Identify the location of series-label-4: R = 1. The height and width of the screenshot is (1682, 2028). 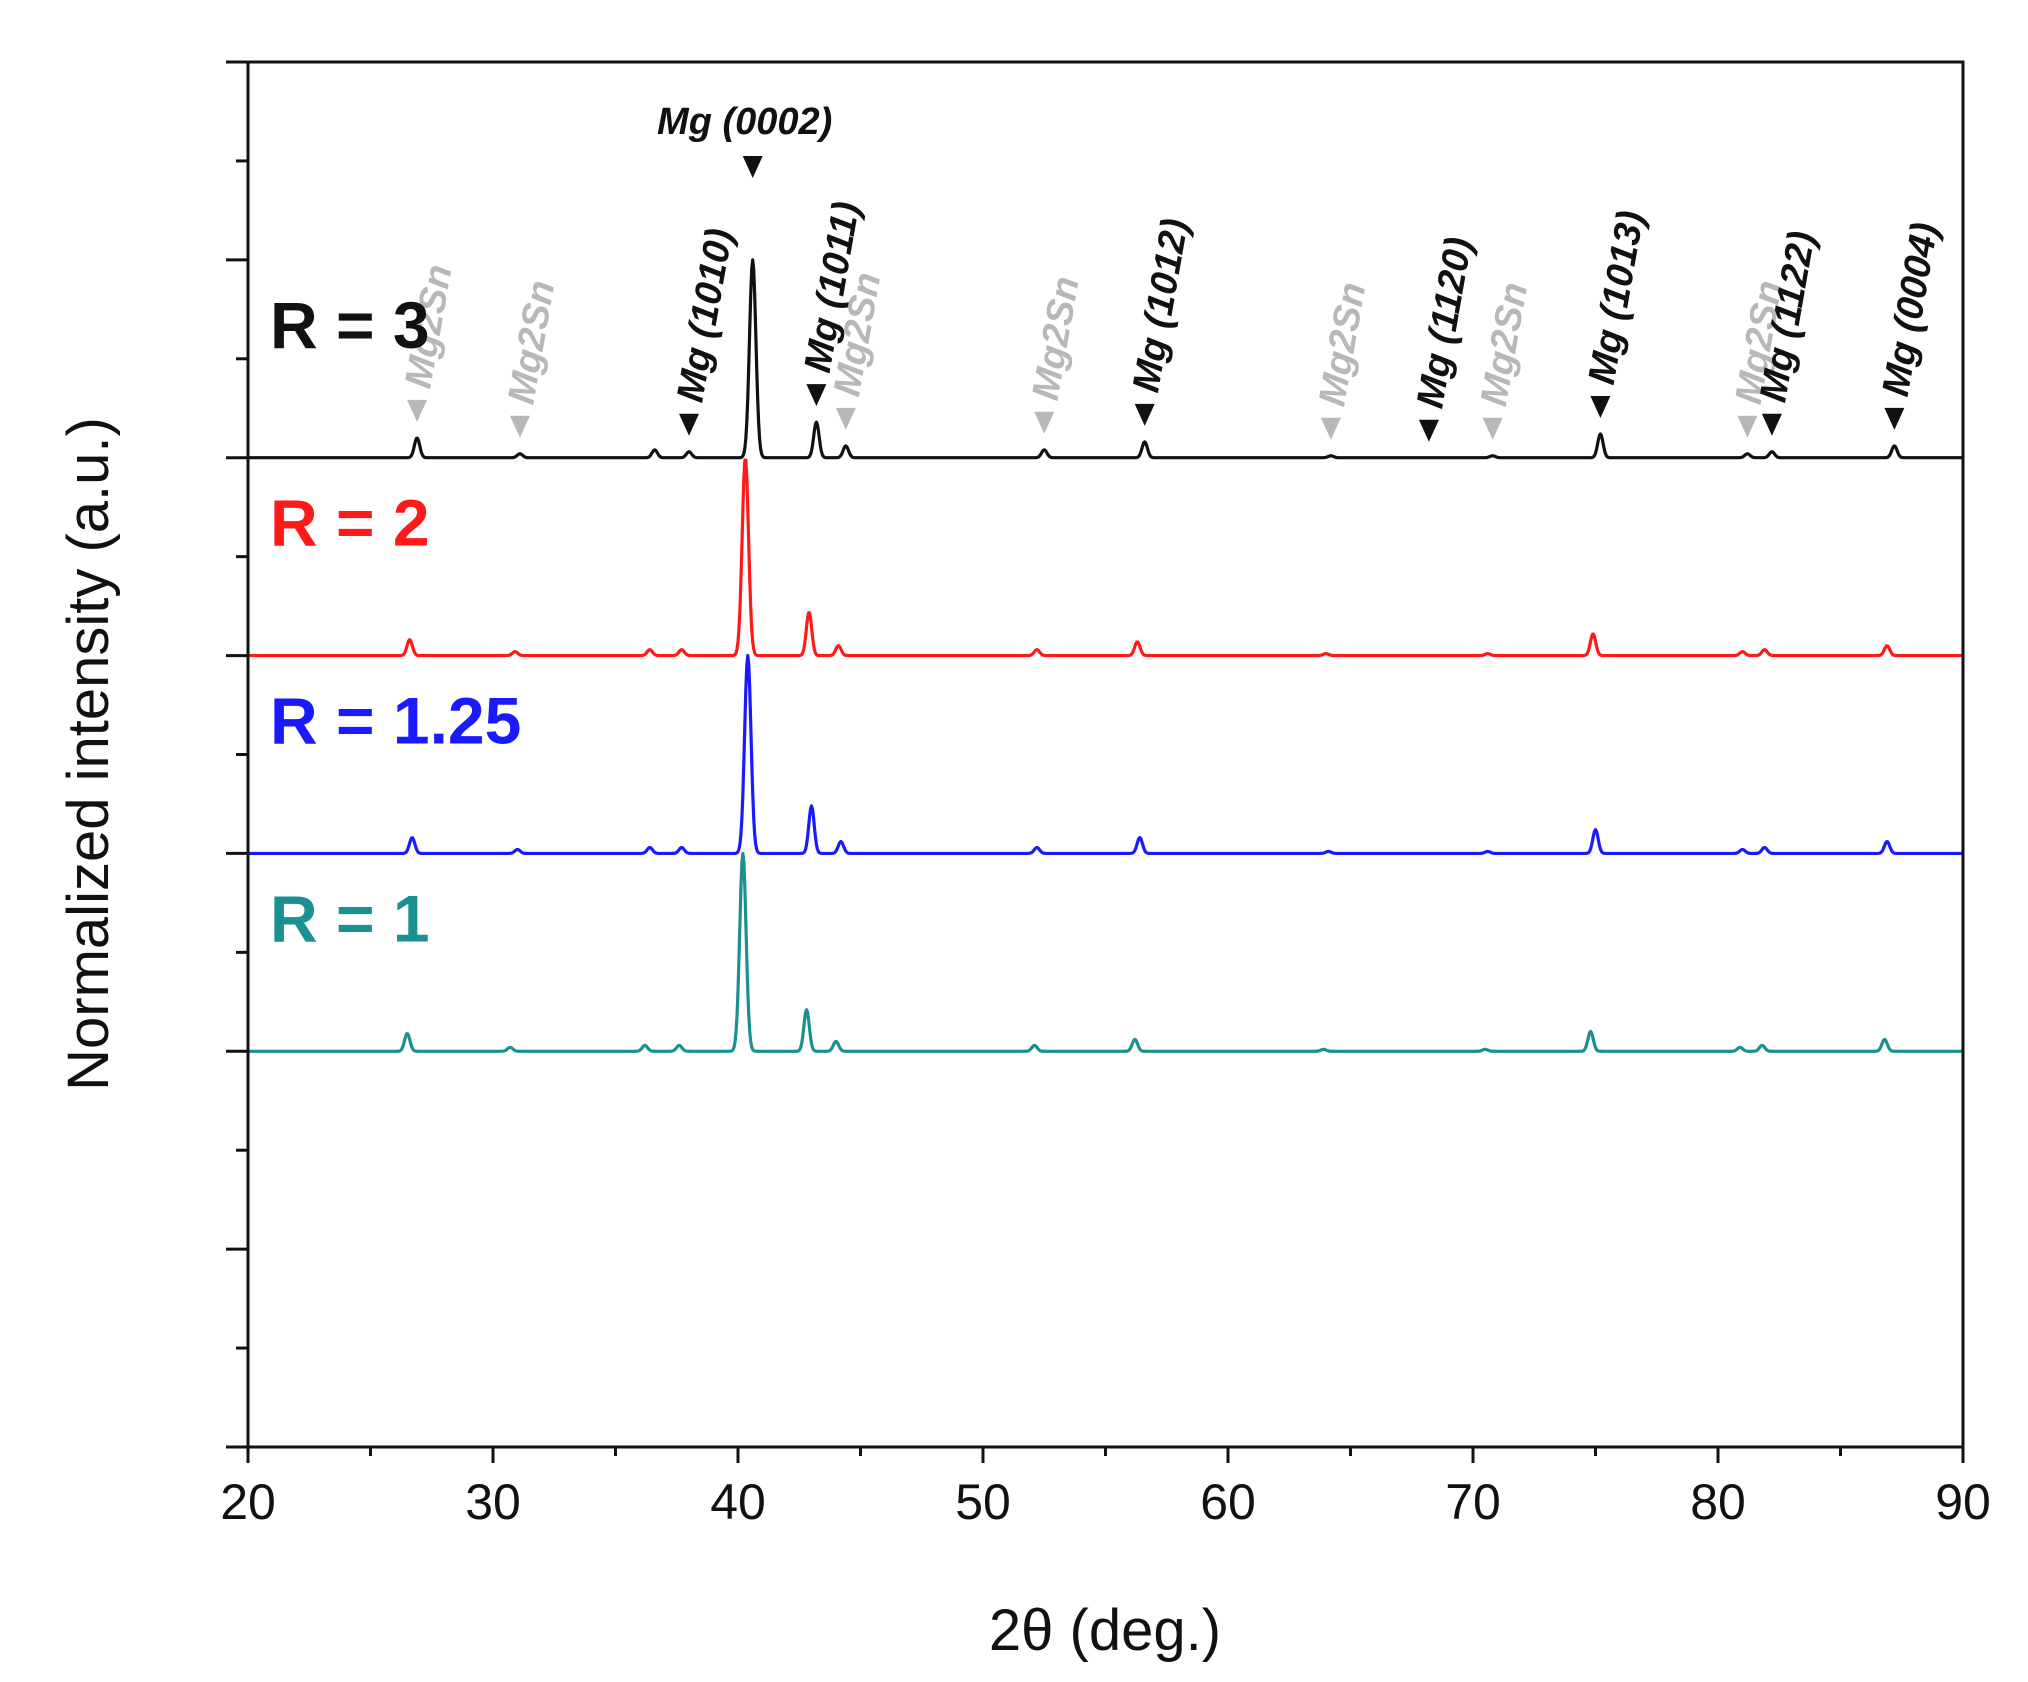
(350, 918).